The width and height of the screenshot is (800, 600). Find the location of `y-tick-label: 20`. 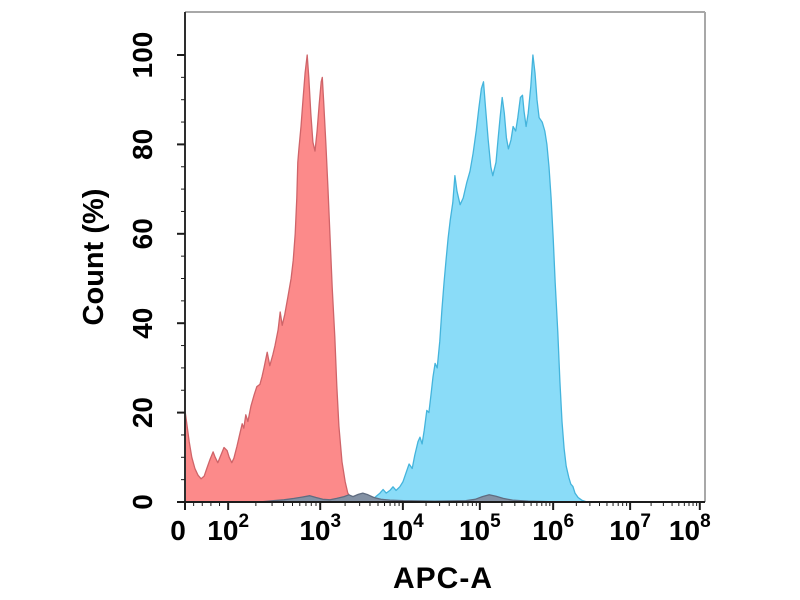

y-tick-label: 20 is located at coordinates (142, 412).